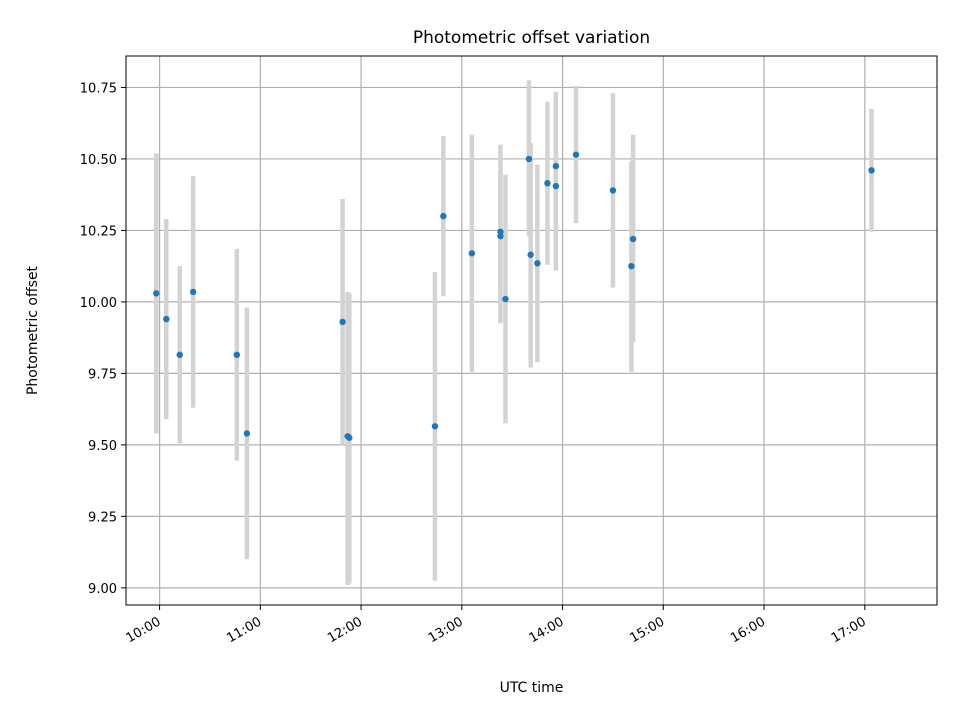 This screenshot has width=960, height=720. Describe the element at coordinates (102, 517) in the screenshot. I see `y-tick-label: 9.25` at that location.